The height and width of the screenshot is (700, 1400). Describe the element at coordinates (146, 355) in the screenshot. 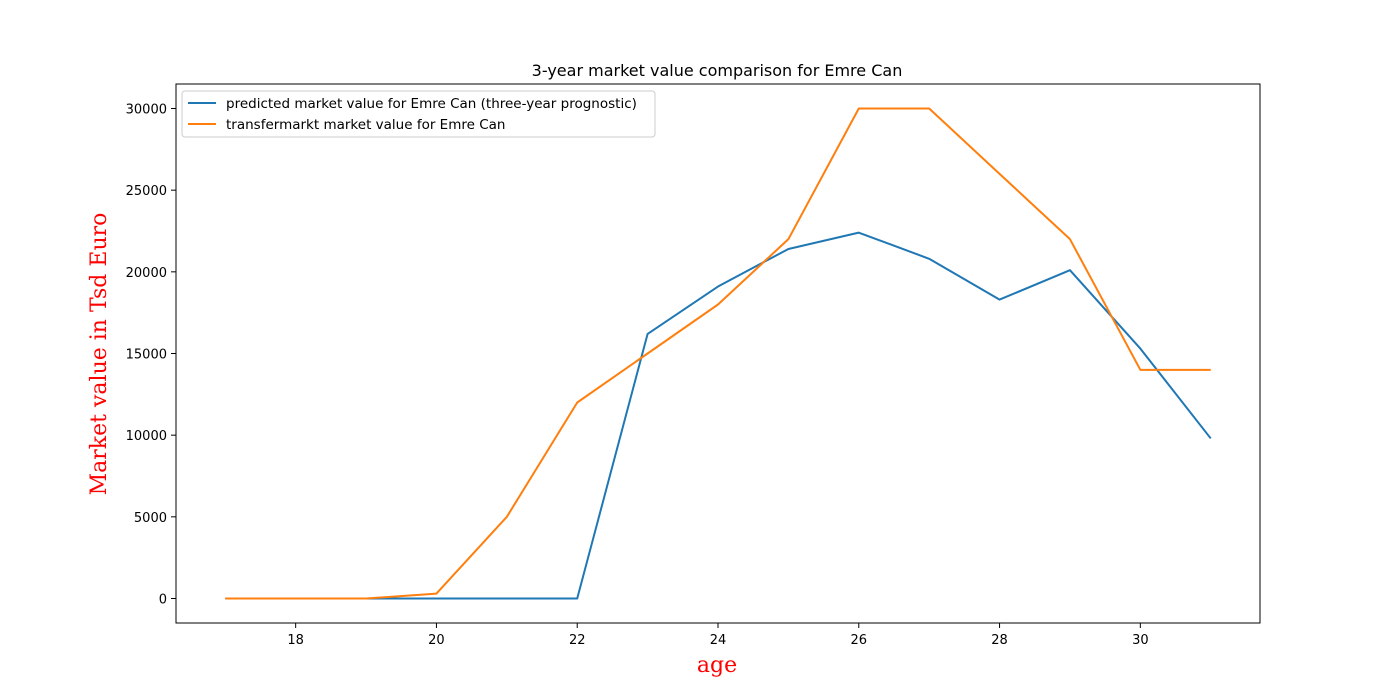

I see `y-tick-label: 15000` at that location.